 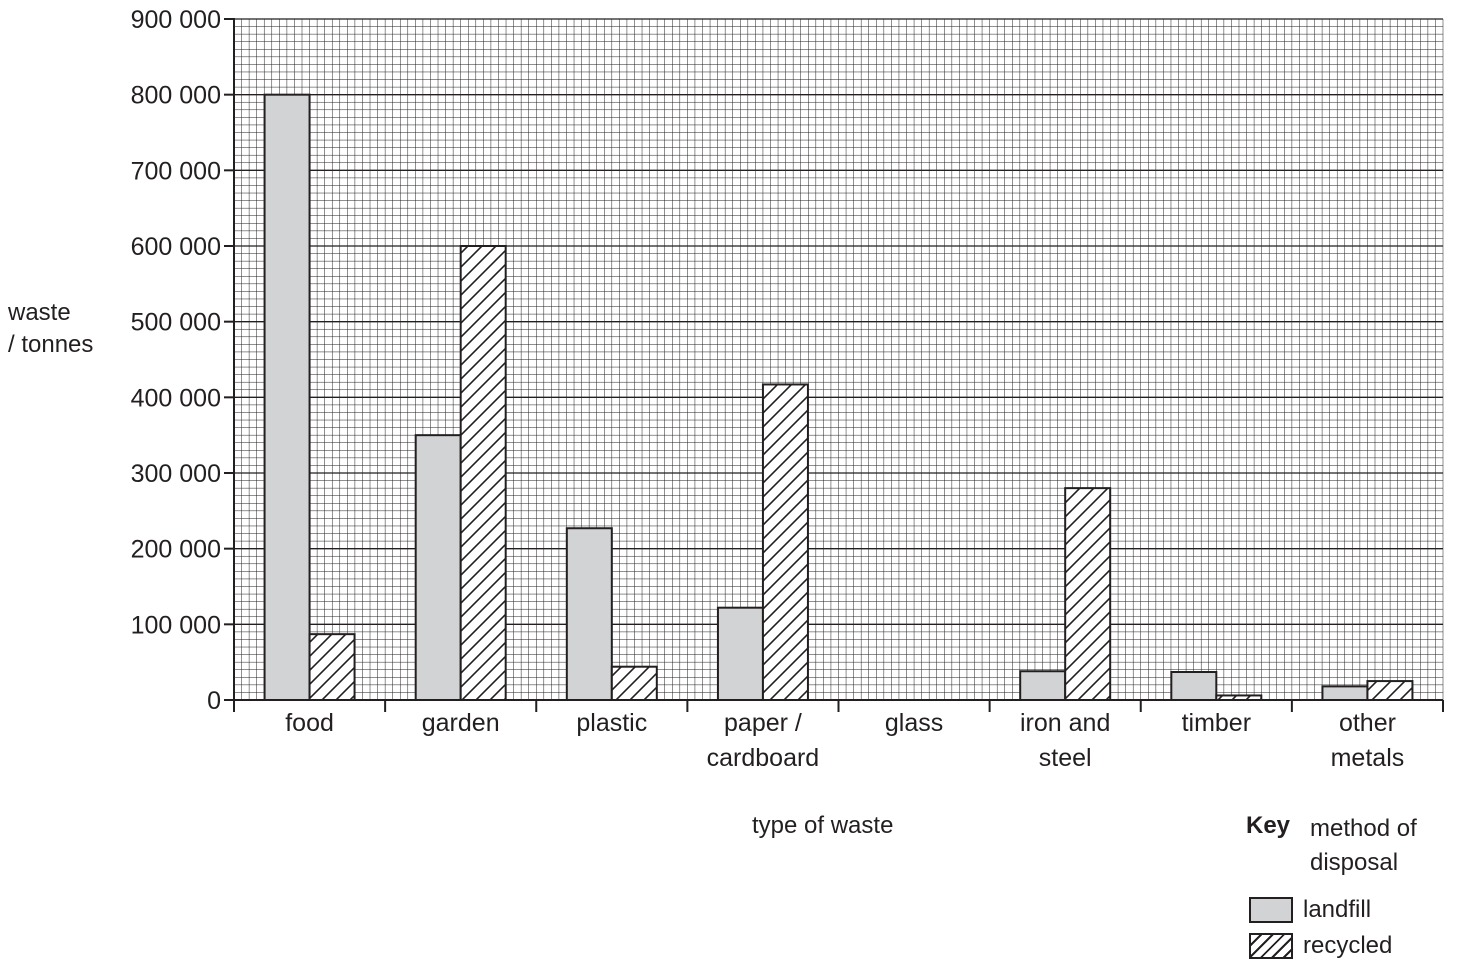 I want to click on recycled-swatch, so click(x=1271, y=946).